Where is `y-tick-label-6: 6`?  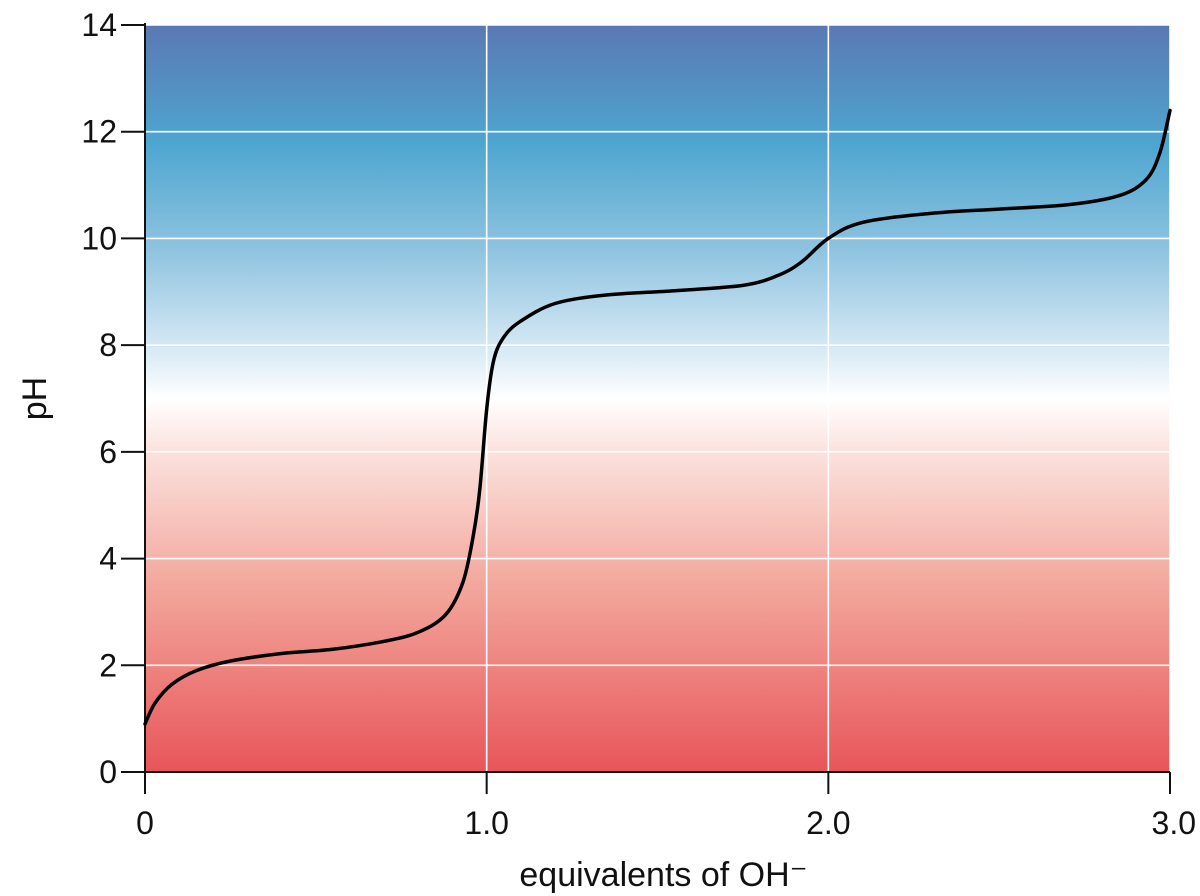
y-tick-label-6: 6 is located at coordinates (108, 452).